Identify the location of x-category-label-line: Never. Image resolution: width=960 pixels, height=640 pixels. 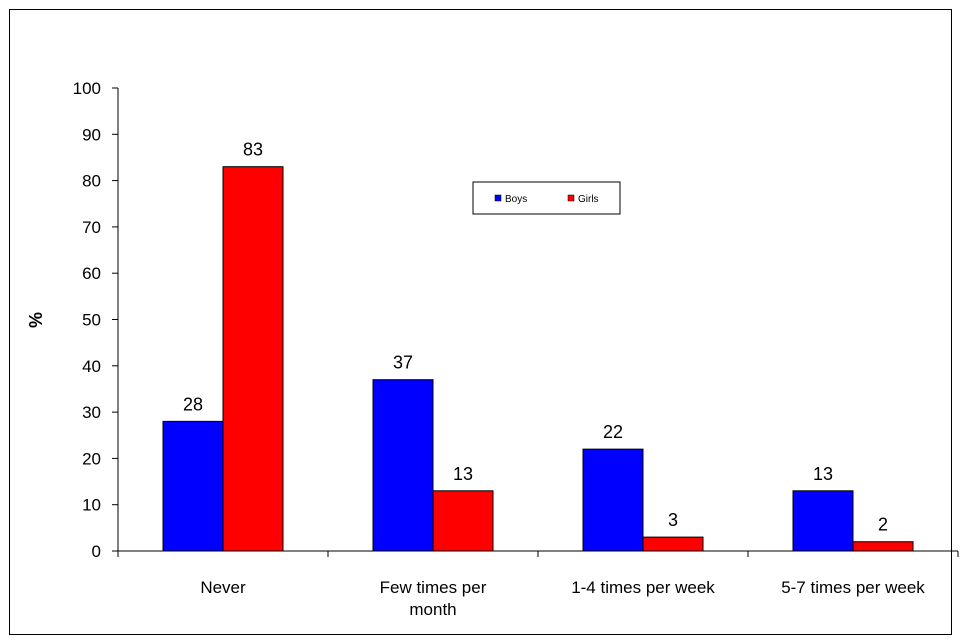
(223, 587).